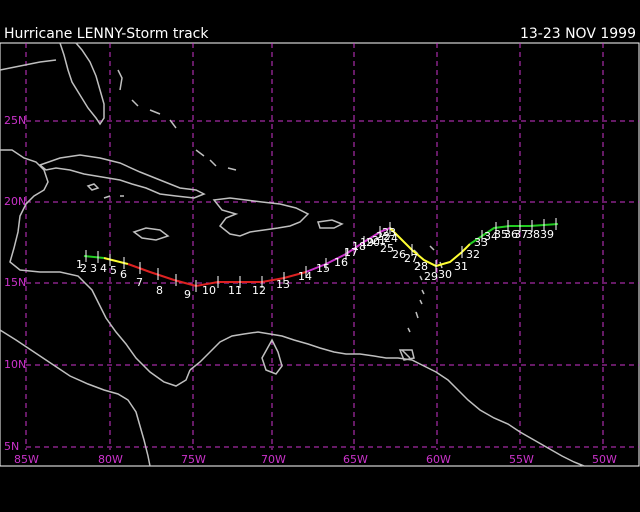  Describe the element at coordinates (411, 258) in the screenshot. I see `track-label: 27` at that location.